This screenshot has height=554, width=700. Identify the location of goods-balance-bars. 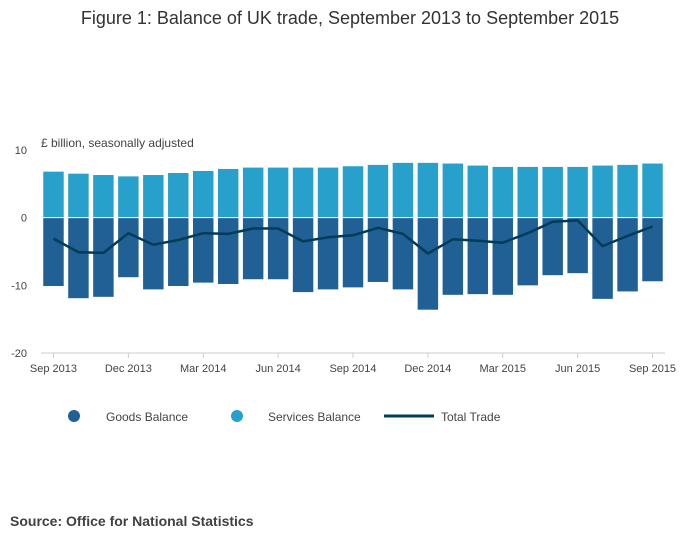
(353, 263).